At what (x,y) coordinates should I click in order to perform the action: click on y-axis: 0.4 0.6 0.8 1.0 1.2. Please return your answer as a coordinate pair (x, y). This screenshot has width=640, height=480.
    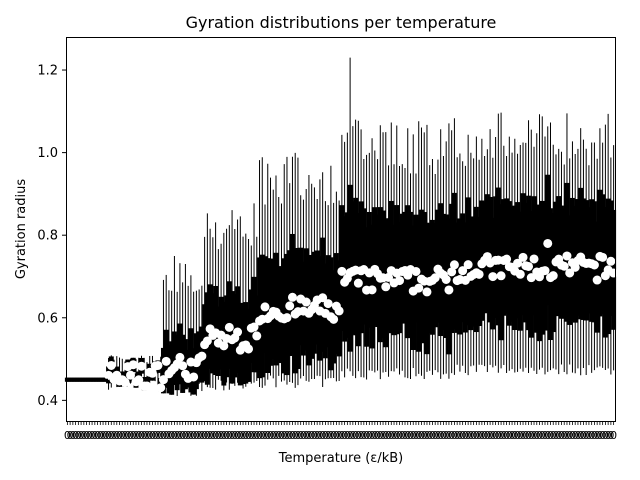
    Looking at the image, I should click on (51, 236).